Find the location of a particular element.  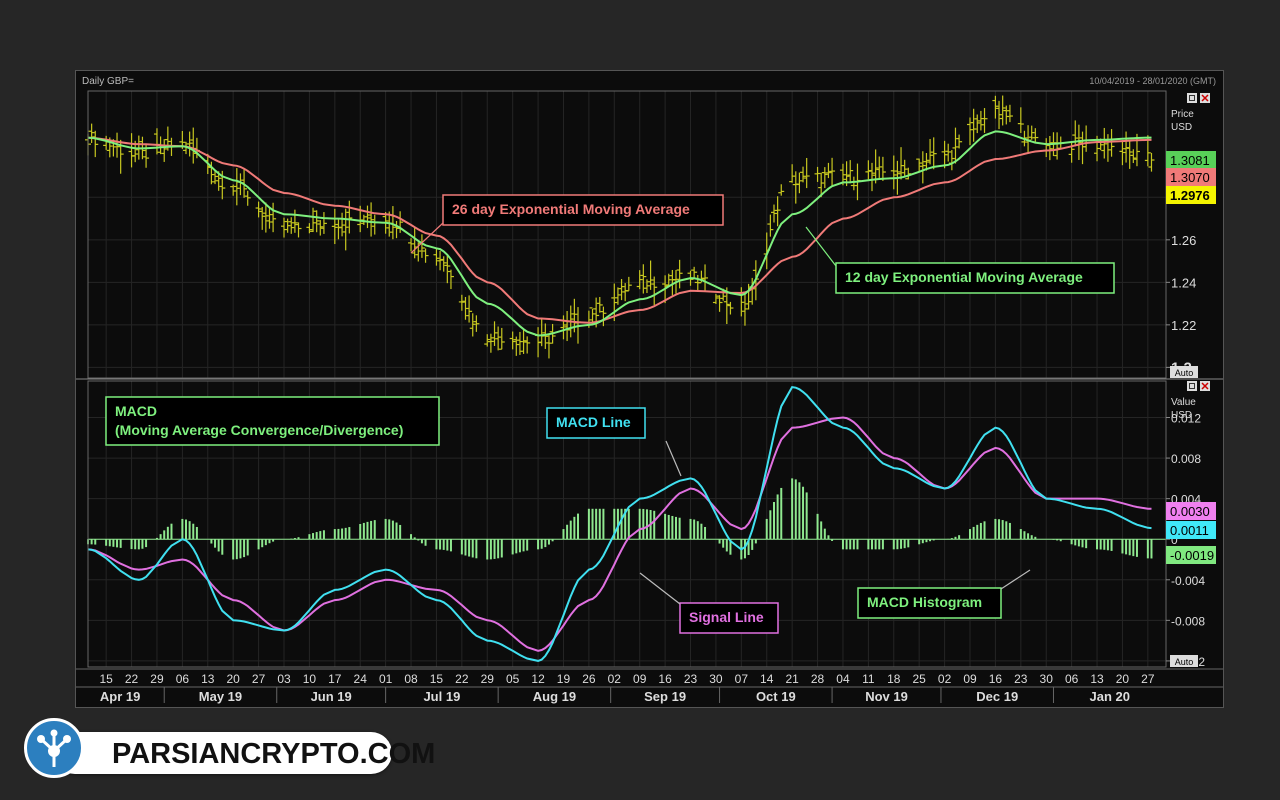

x-day-tick-label: 21 is located at coordinates (792, 679).